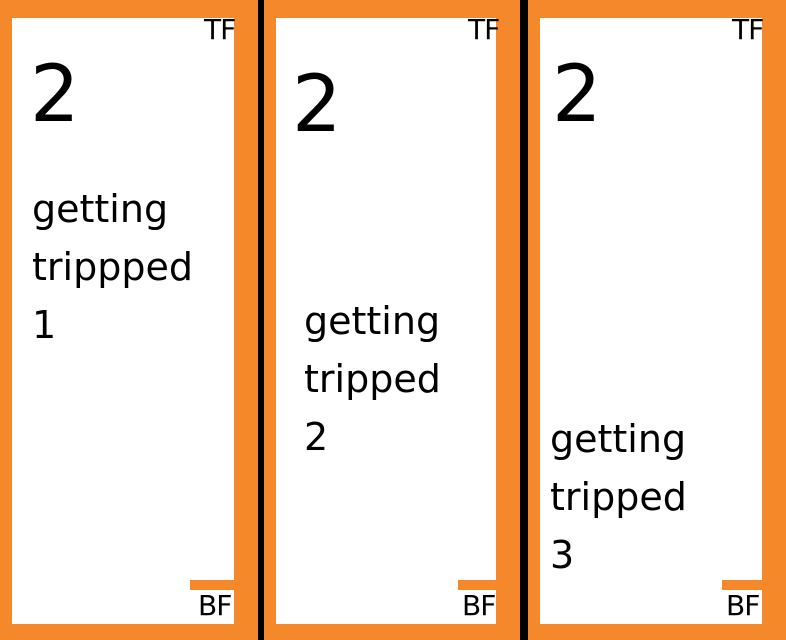  I want to click on card-3-line-2: tripped, so click(618, 497).